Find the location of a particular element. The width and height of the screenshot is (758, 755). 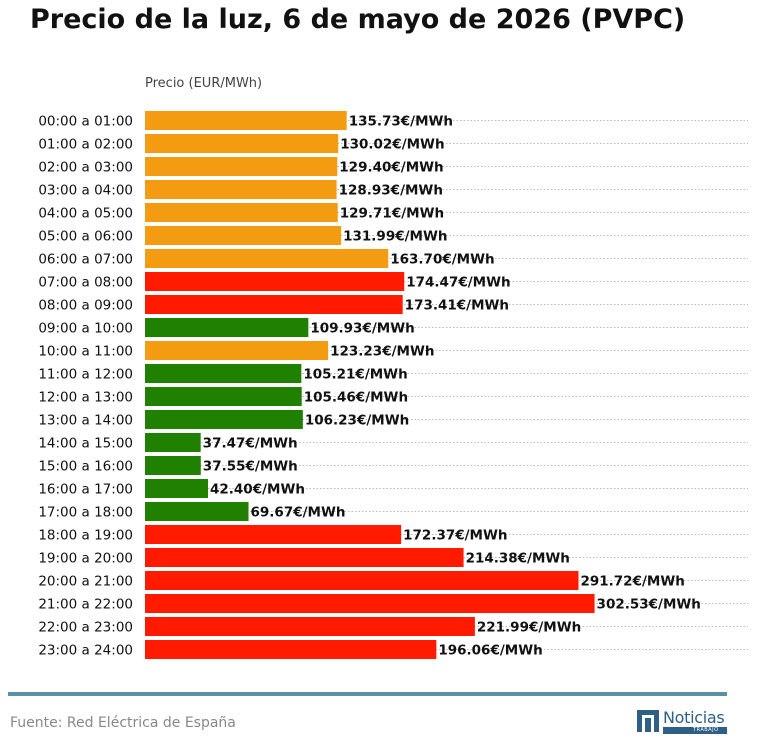

value-label: 135.73€/MWh is located at coordinates (401, 122).